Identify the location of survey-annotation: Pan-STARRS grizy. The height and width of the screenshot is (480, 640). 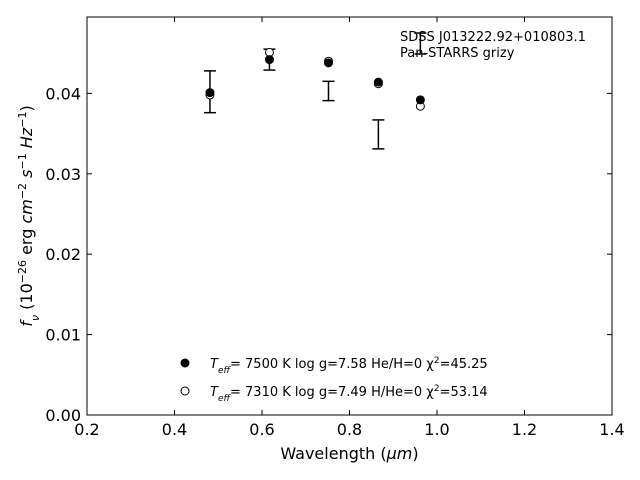
(457, 53).